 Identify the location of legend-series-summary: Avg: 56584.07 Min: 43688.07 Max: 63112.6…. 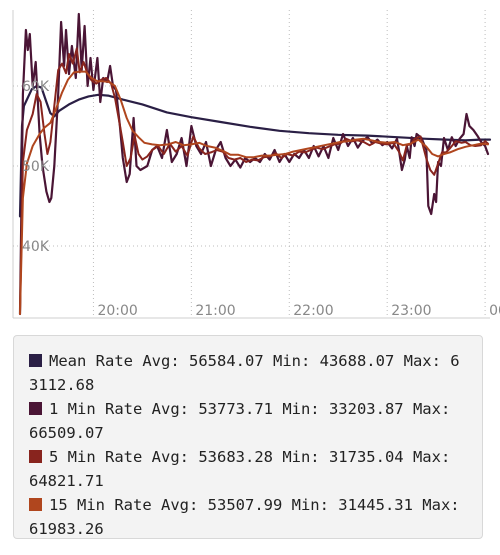
(244, 373).